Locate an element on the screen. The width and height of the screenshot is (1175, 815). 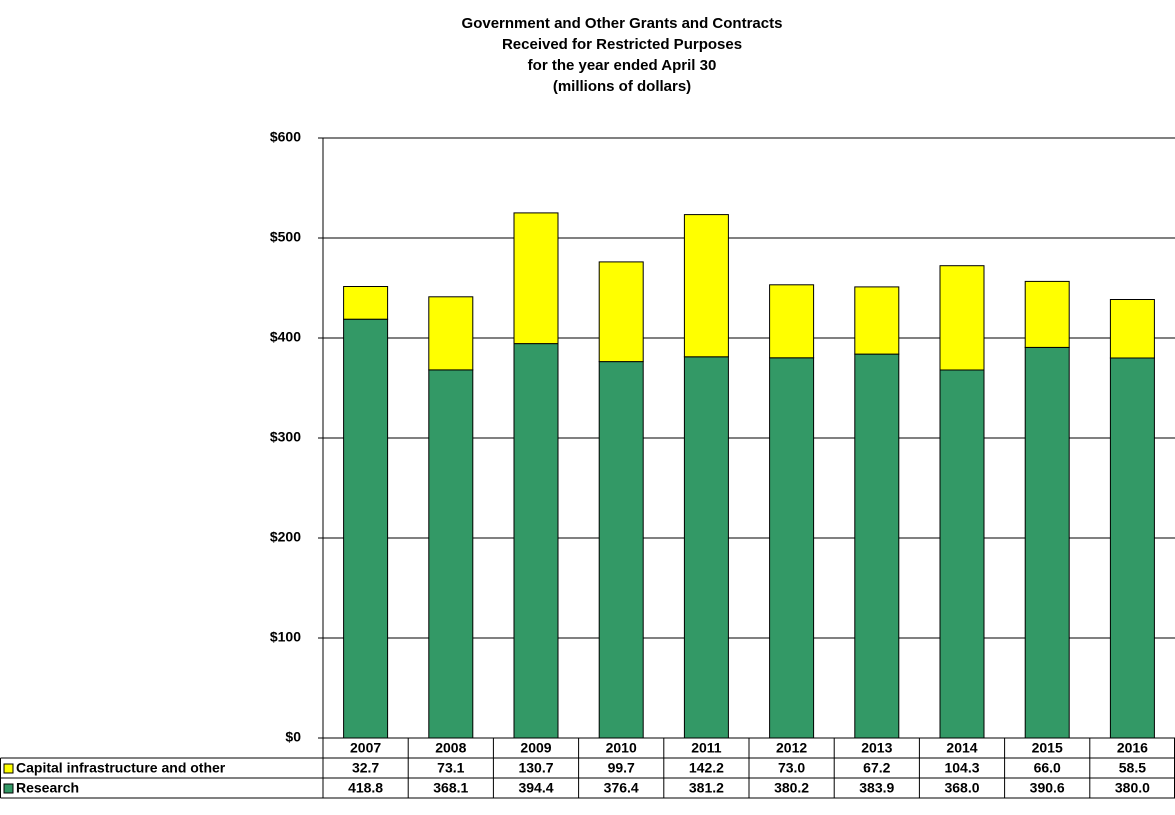
data-label: 66.0 is located at coordinates (1047, 768).